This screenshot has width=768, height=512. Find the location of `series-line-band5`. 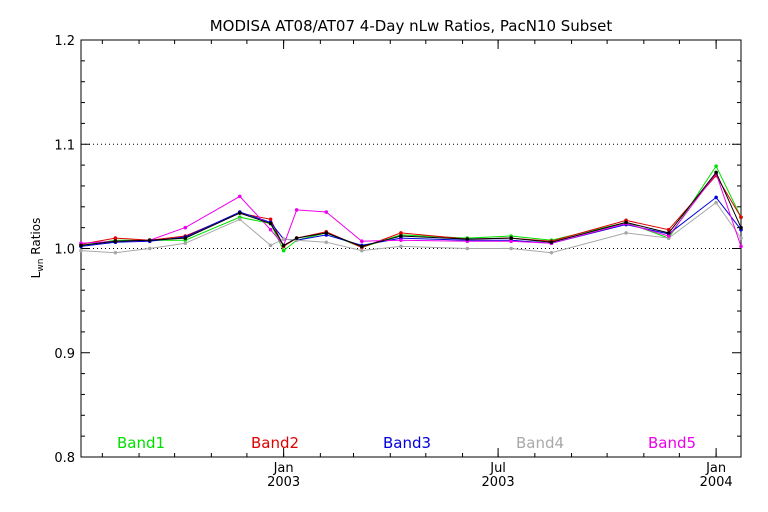

series-line-band5 is located at coordinates (411, 209).